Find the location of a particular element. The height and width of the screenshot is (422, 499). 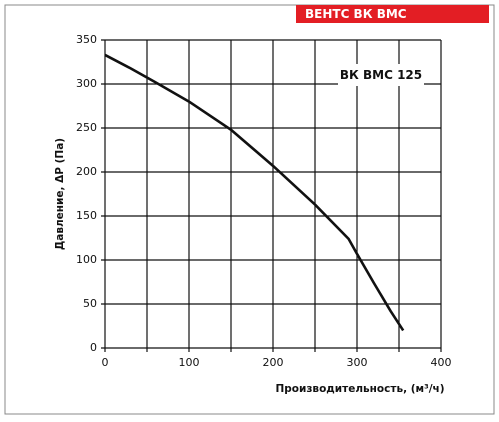

y-tick-label: 350 is located at coordinates (86, 39).